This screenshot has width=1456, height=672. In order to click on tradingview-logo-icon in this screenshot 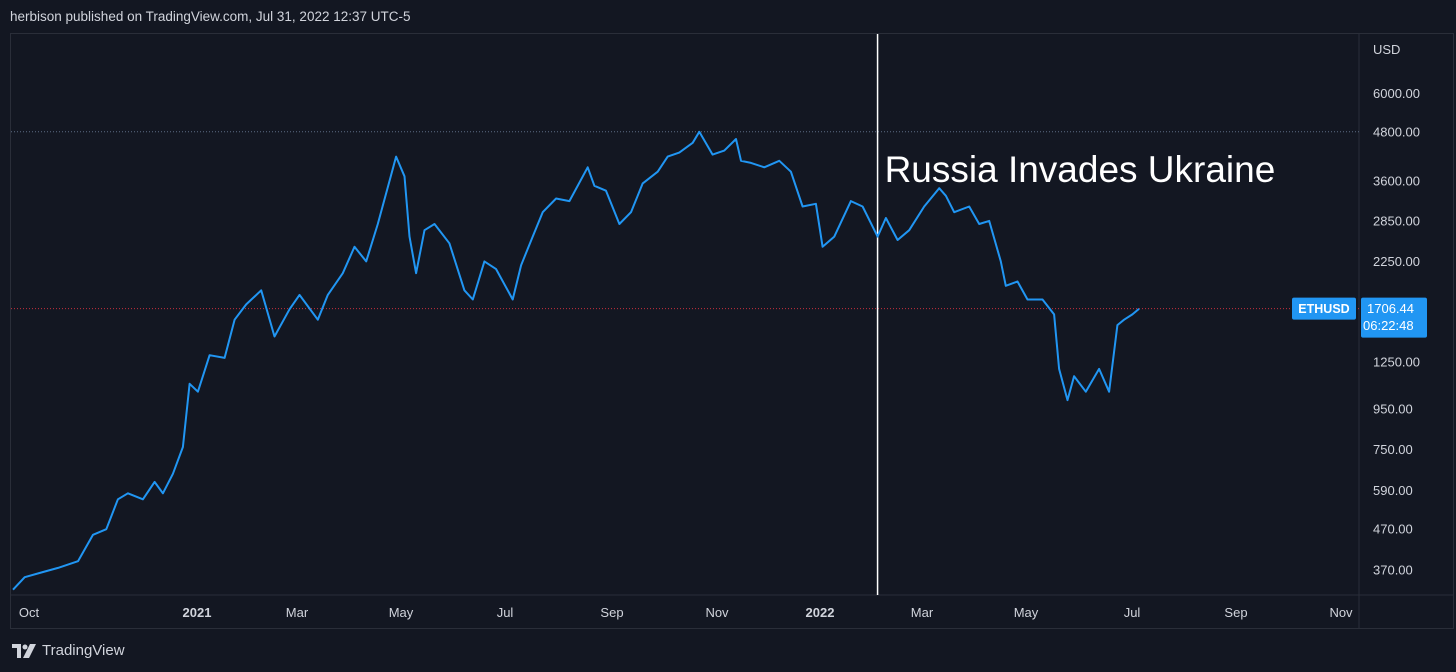, I will do `click(24, 650)`.